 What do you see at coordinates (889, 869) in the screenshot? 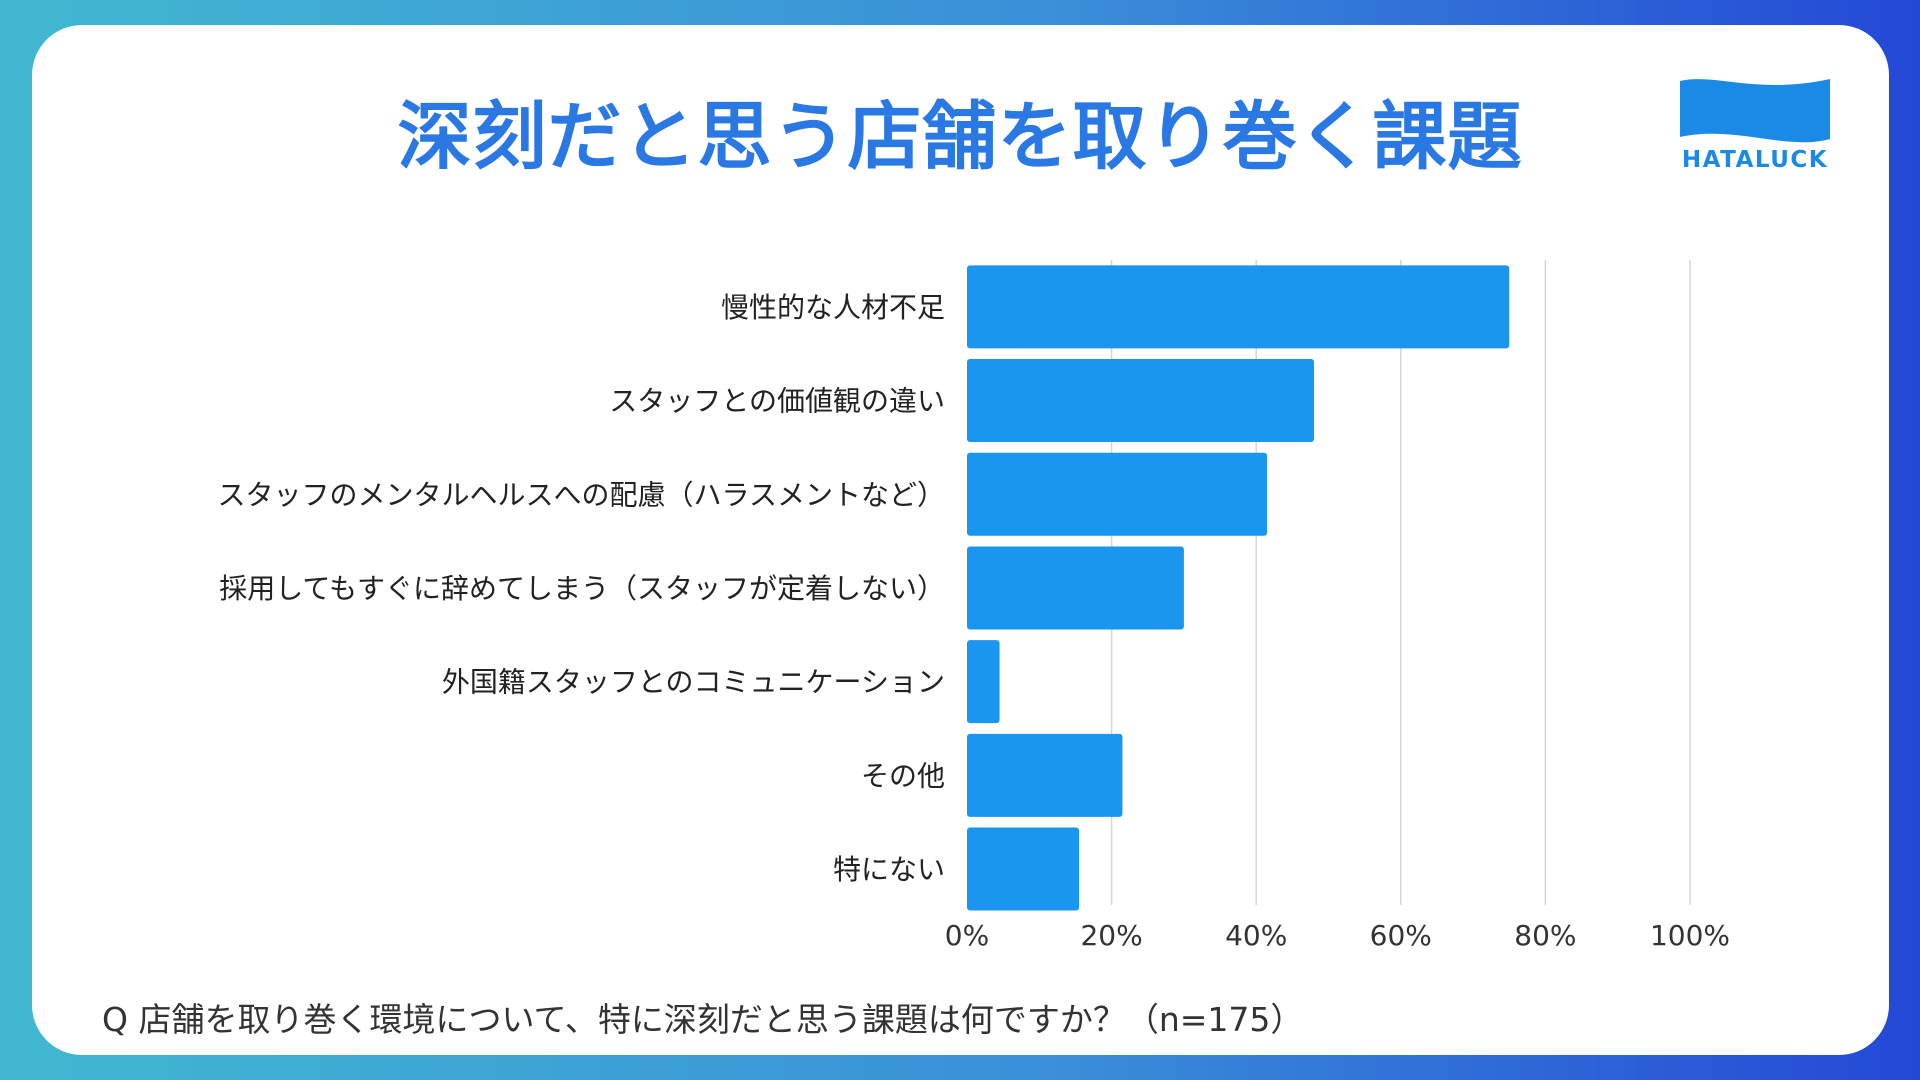
I see `category-label: 特にない` at bounding box center [889, 869].